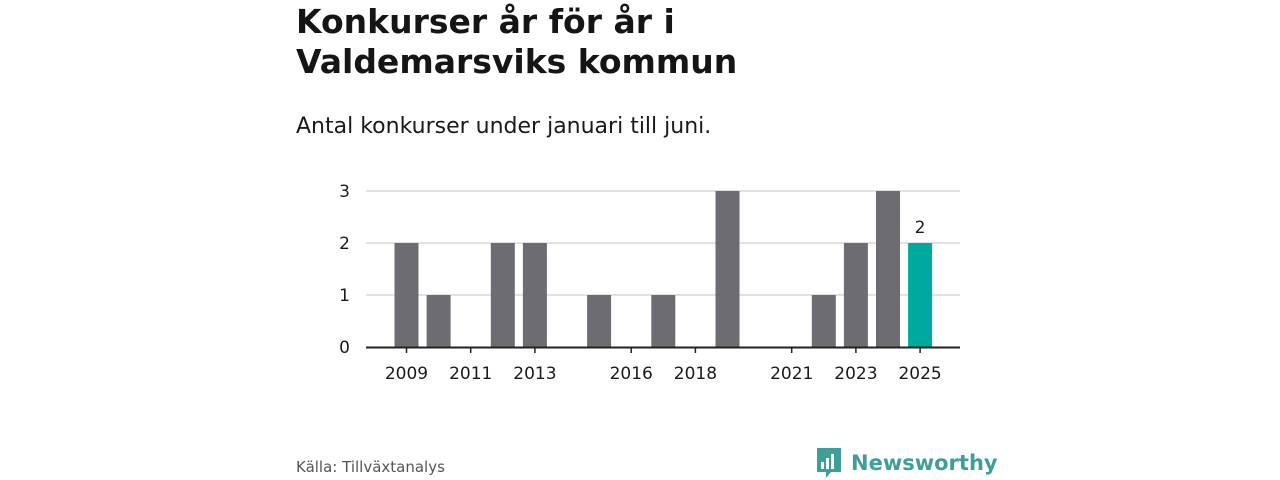  I want to click on x-tick-label: 2018, so click(695, 374).